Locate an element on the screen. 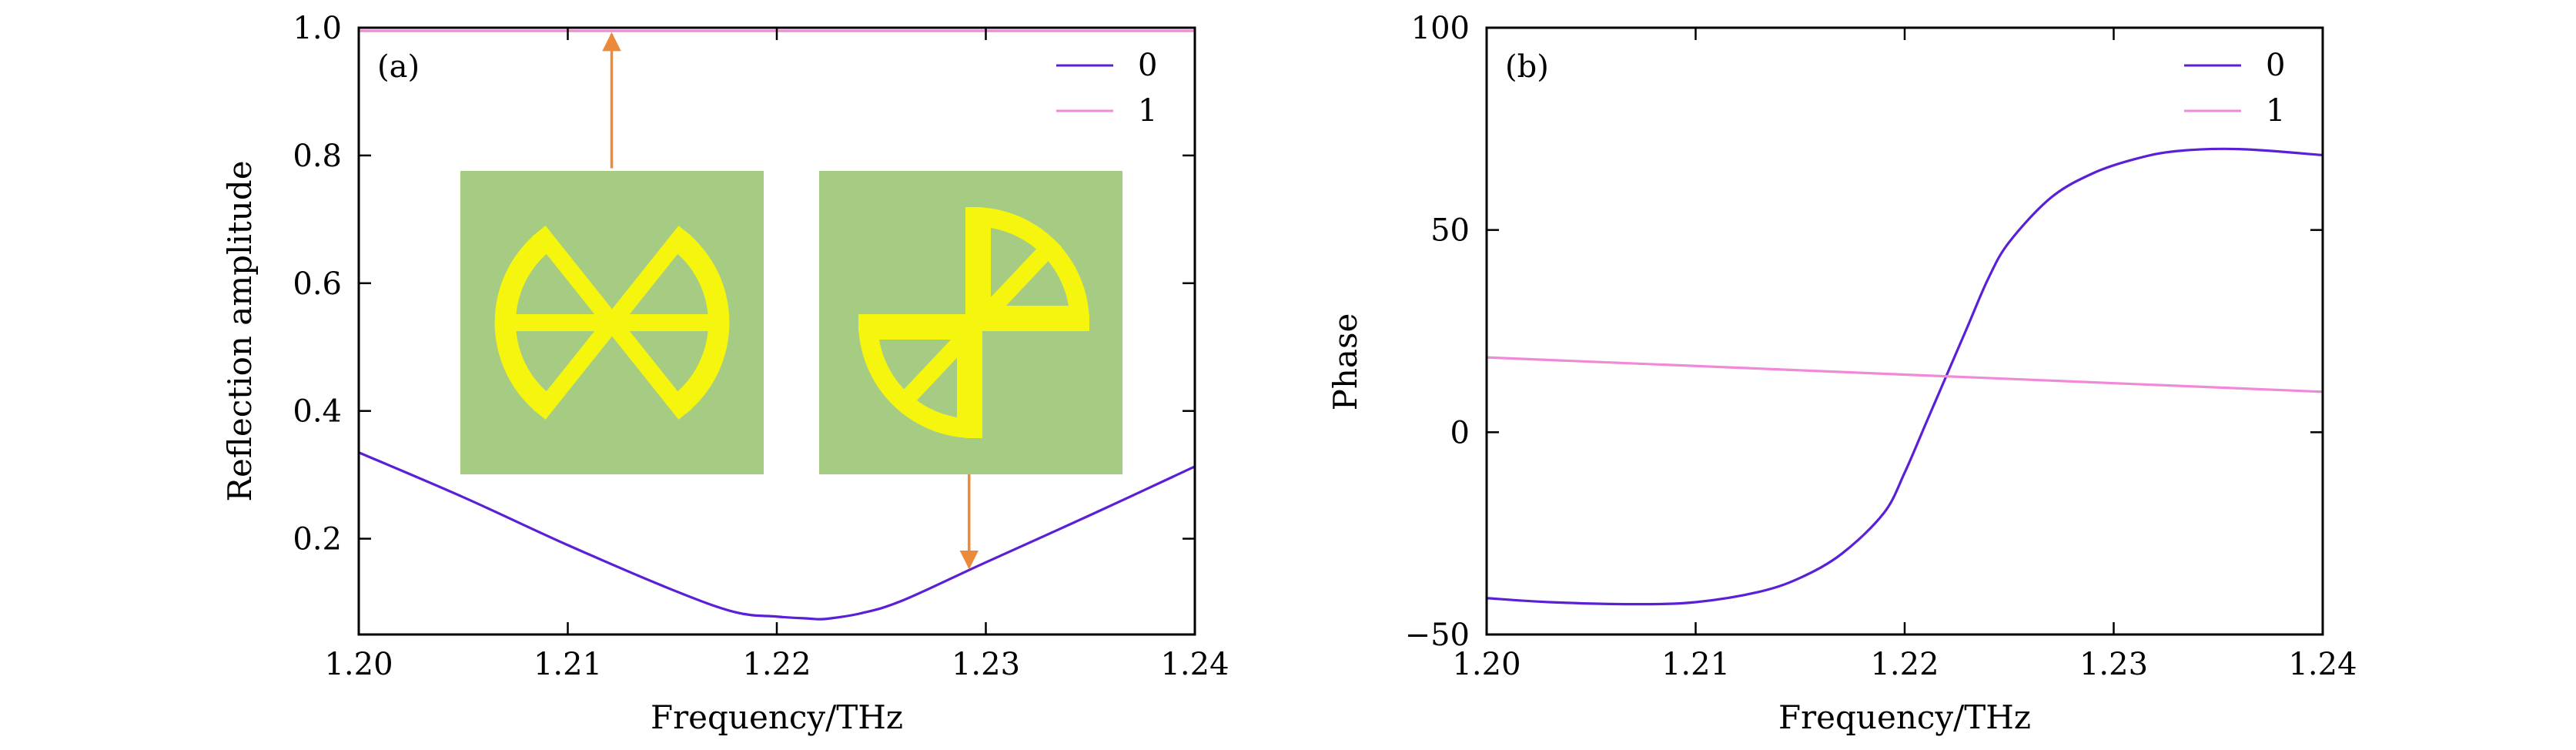 The image size is (2576, 750). panel-b-x-axis-label: Frequency/THz is located at coordinates (1905, 717).